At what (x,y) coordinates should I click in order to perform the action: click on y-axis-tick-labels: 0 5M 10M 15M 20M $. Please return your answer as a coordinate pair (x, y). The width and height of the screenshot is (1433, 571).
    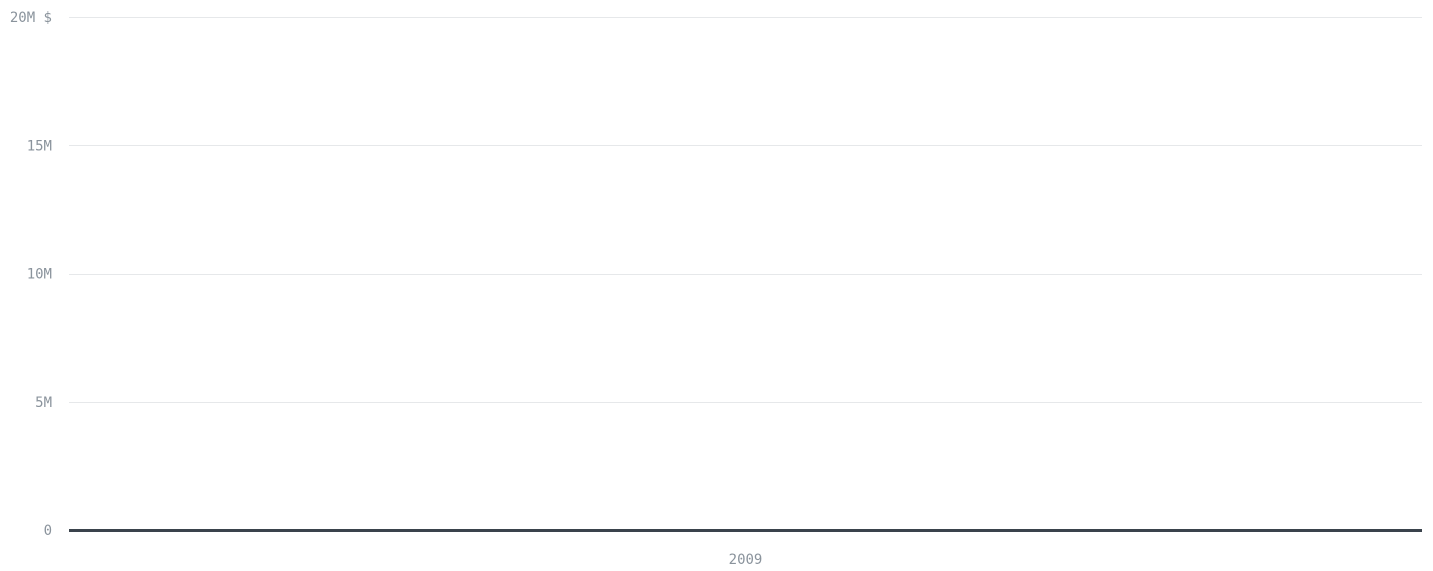
    Looking at the image, I should click on (31, 274).